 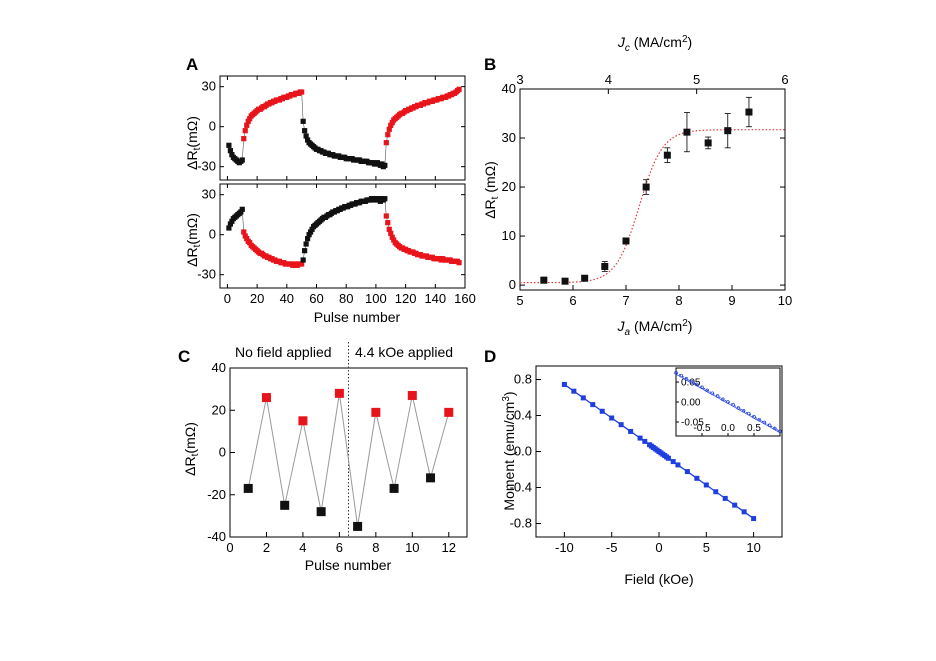 I want to click on panel-a-bottom-xtick-label: 40, so click(x=287, y=298).